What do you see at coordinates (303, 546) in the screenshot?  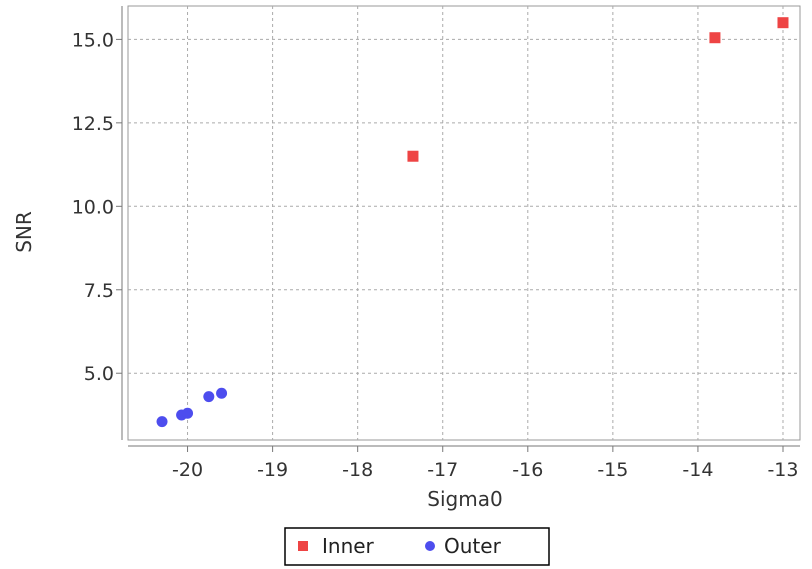 I see `legend-marker-inner` at bounding box center [303, 546].